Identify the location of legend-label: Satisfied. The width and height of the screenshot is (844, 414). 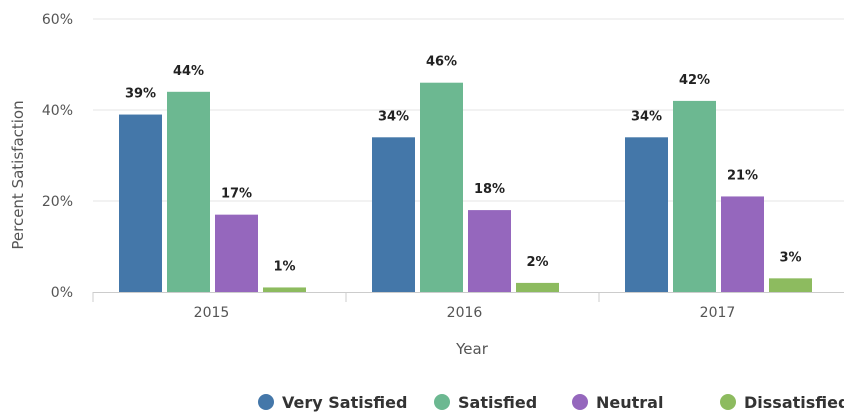
(497, 402).